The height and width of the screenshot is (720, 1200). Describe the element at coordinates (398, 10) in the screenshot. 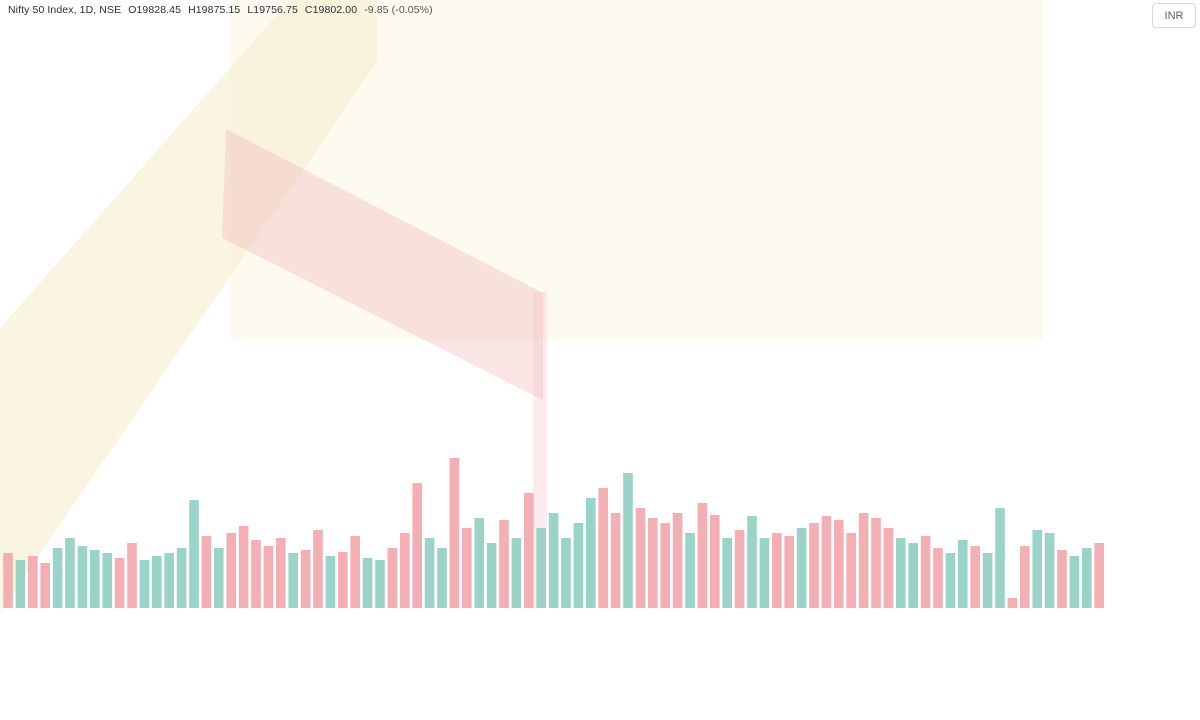

I see `change-value: -9.85 (-0.05%)` at that location.